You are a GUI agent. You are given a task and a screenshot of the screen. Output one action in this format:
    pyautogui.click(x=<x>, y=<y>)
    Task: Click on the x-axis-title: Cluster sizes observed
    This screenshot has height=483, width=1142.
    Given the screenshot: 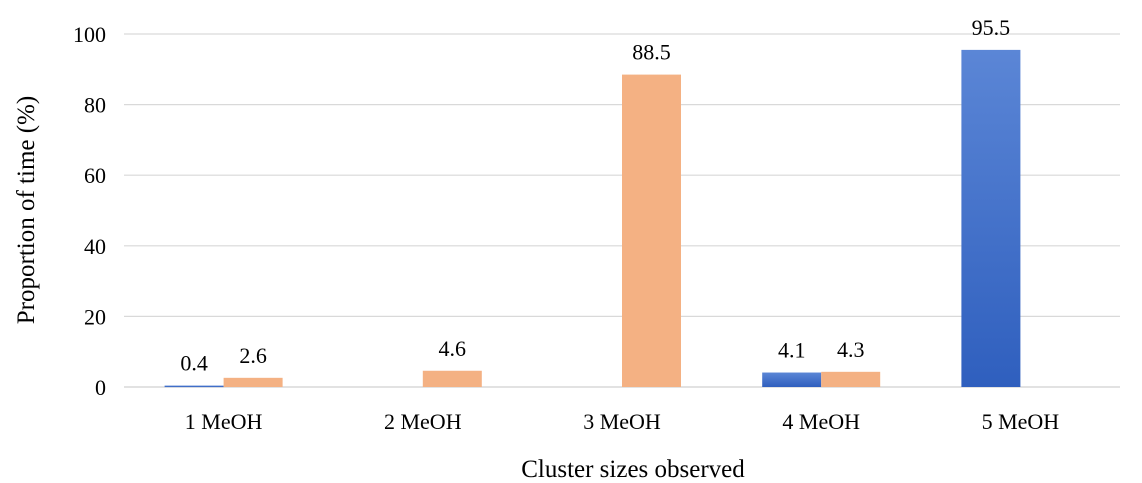 What is the action you would take?
    pyautogui.click(x=633, y=469)
    